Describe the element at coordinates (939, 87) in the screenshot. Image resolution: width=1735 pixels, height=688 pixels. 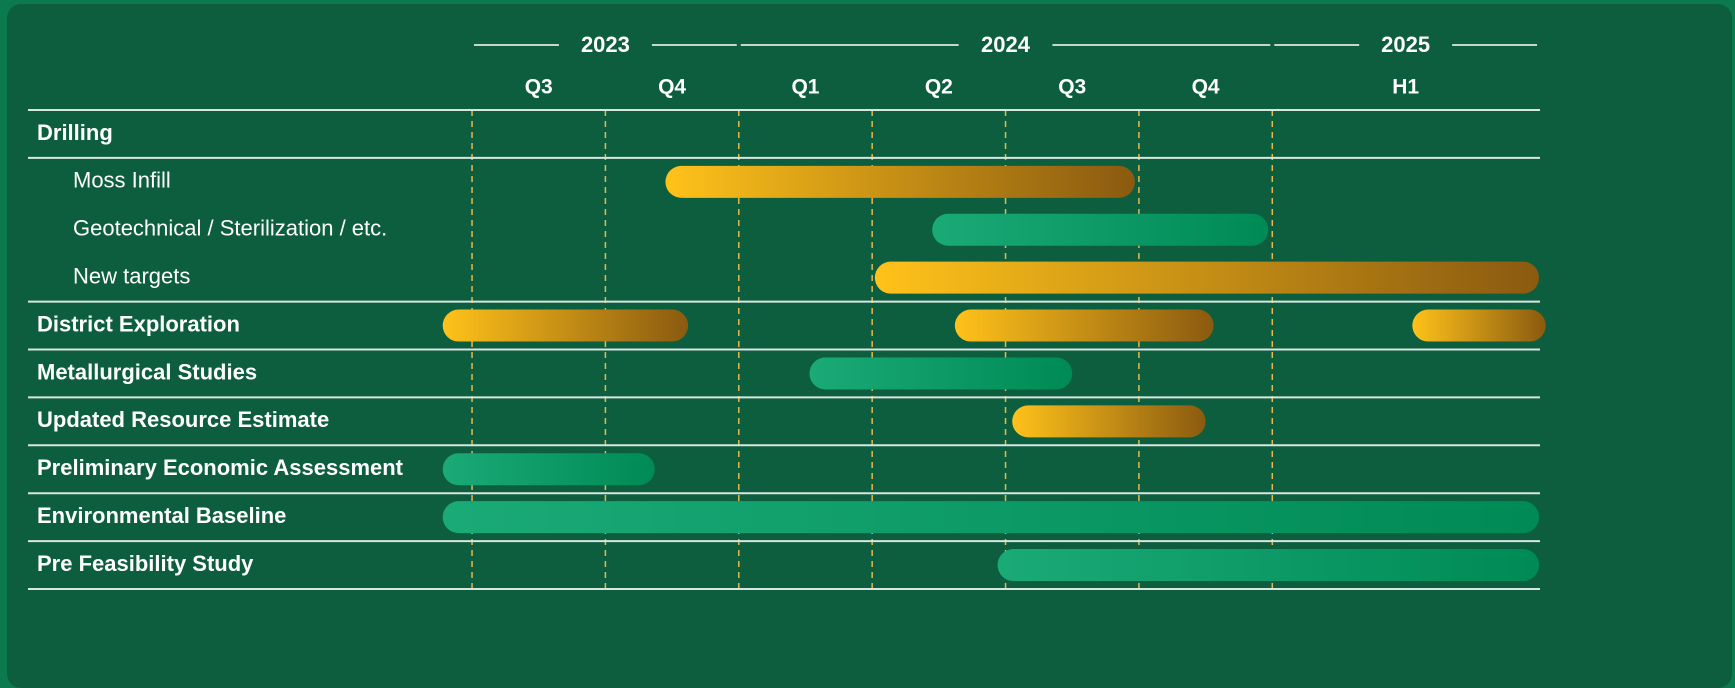
I see `period-label: Q2` at that location.